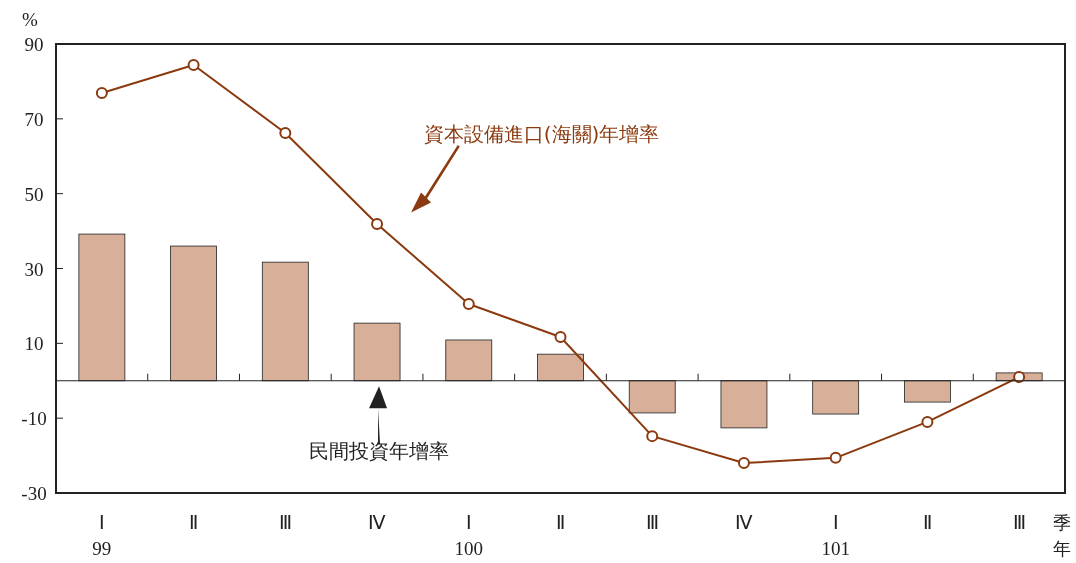  What do you see at coordinates (379, 450) in the screenshot?
I see `text: 民間投資年增率` at bounding box center [379, 450].